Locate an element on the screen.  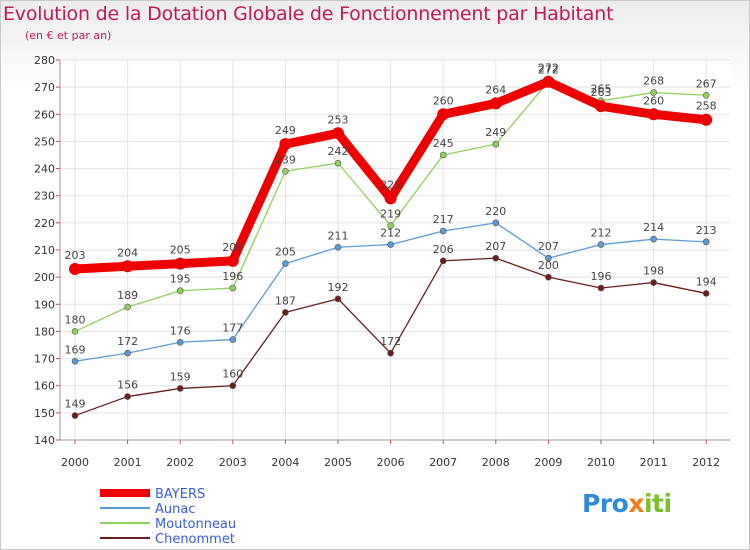
y-tick-label-250: 250 is located at coordinates (44, 141).